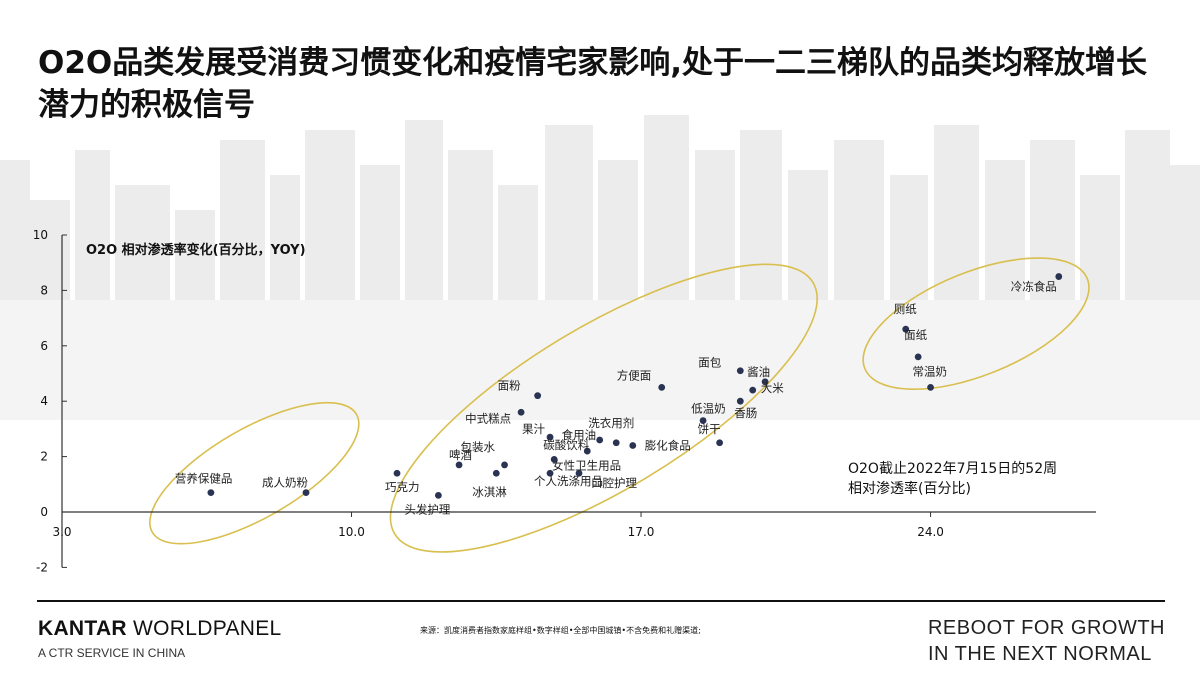 This screenshot has height=675, width=1200. What do you see at coordinates (709, 429) in the screenshot?
I see `point-label: 饼干` at bounding box center [709, 429].